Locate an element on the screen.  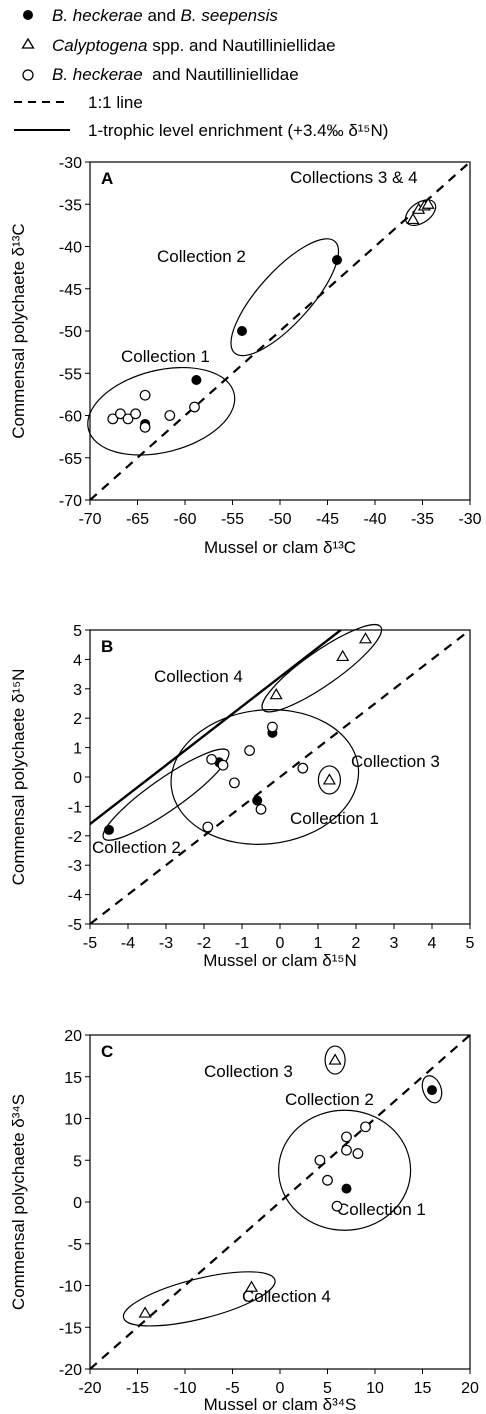
x-tick-label: -3 is located at coordinates (166, 943).